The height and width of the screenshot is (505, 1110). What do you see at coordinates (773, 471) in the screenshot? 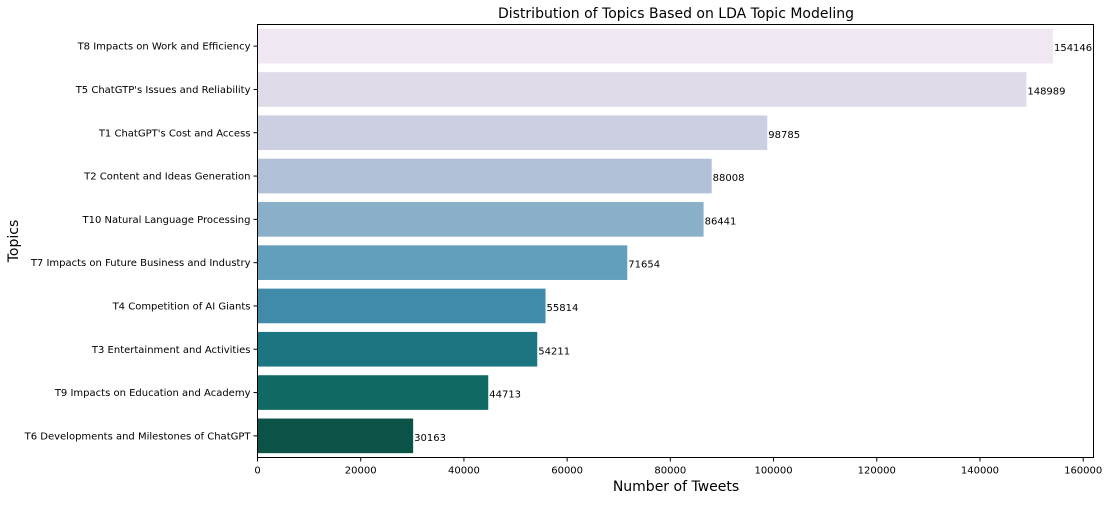
I see `x-tick-label: 100000` at bounding box center [773, 471].